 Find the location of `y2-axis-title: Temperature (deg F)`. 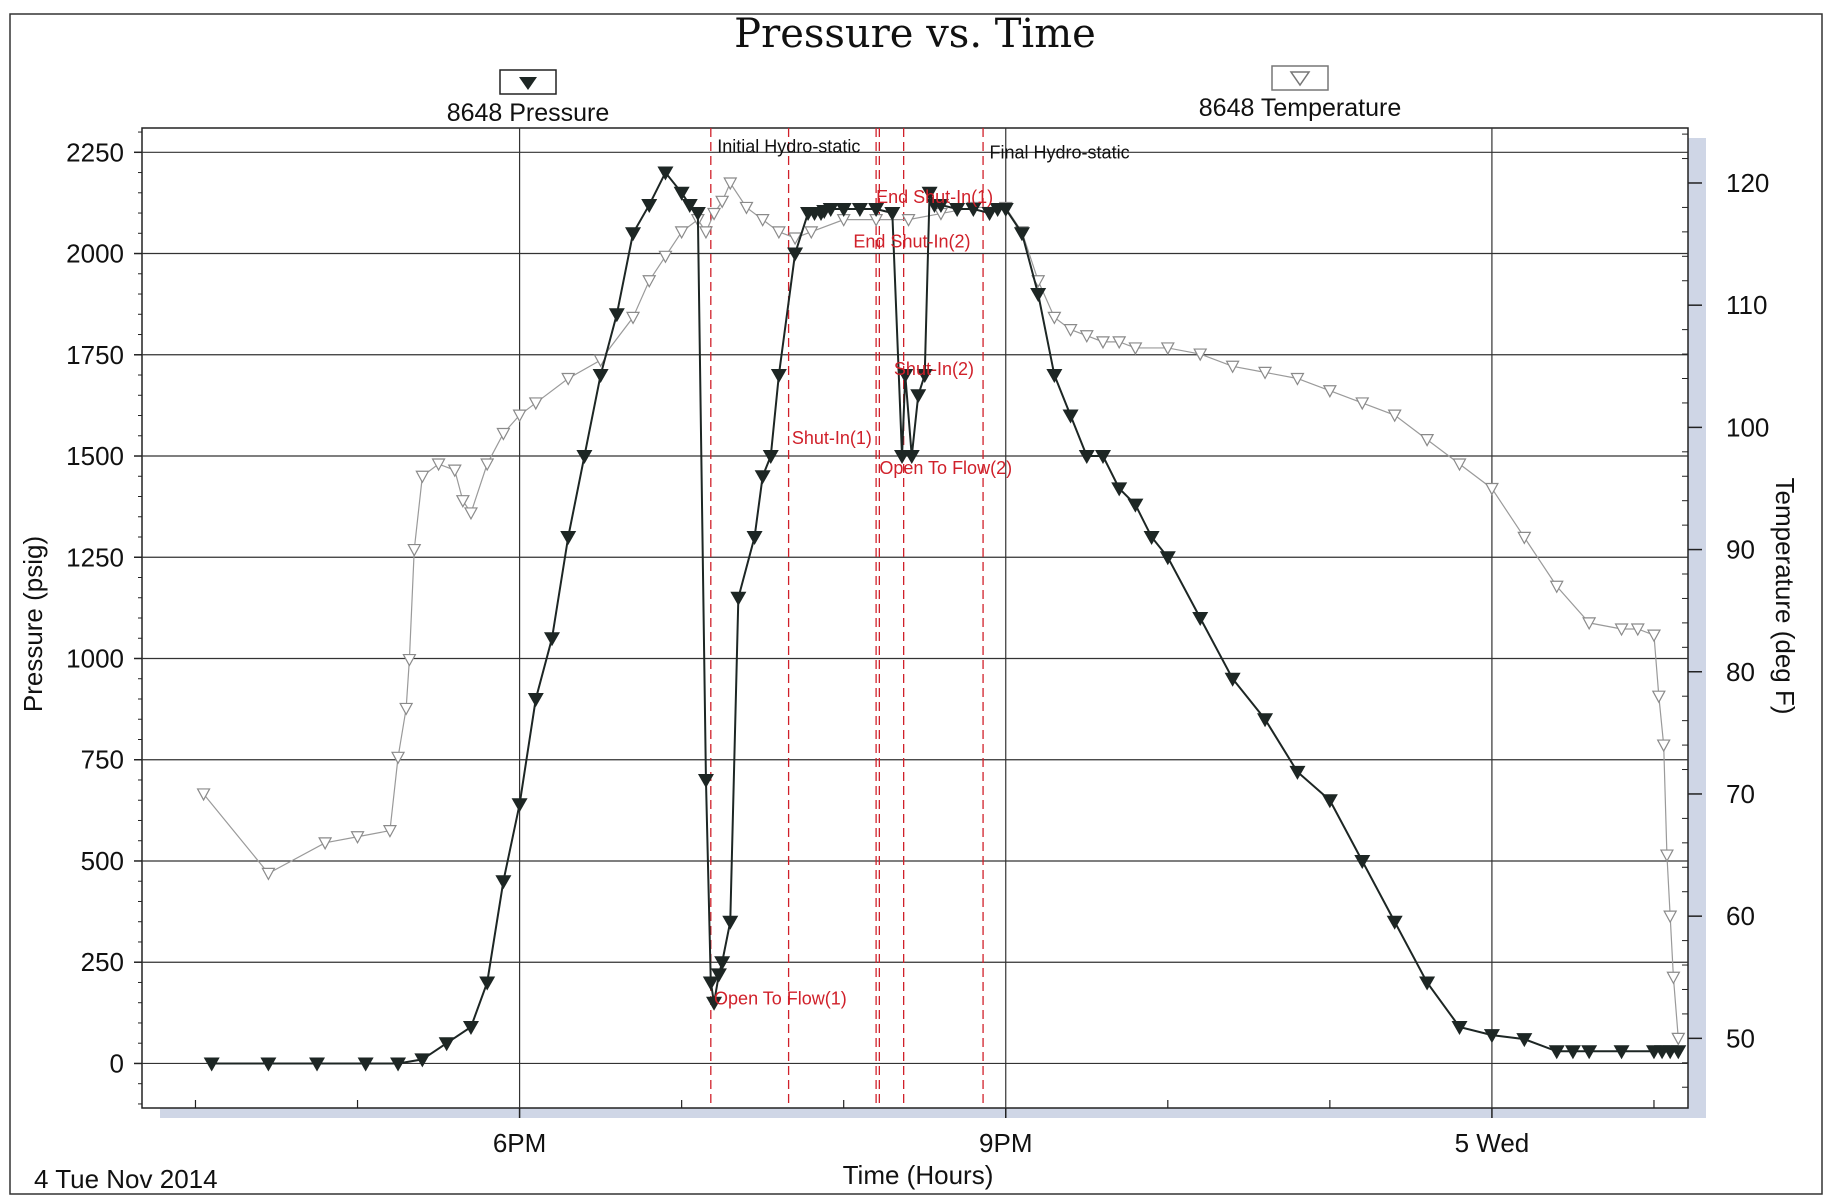

y2-axis-title: Temperature (deg F) is located at coordinates (1785, 596).